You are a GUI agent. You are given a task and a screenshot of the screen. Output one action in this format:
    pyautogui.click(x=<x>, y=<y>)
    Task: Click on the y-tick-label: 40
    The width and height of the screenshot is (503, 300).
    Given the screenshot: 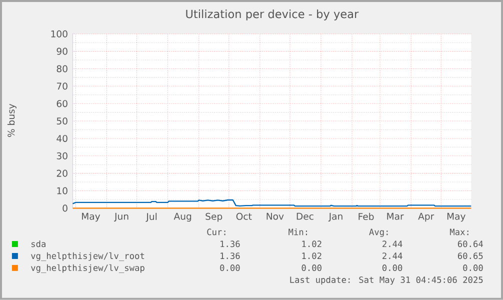 What is the action you would take?
    pyautogui.click(x=62, y=138)
    